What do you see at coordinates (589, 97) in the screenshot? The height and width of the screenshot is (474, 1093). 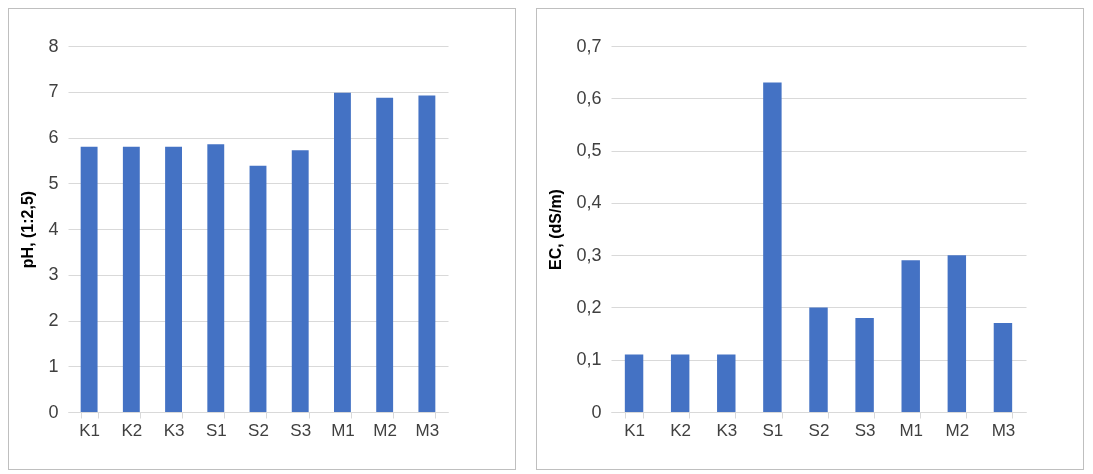 I see `y-tick-label: 0,6` at bounding box center [589, 97].